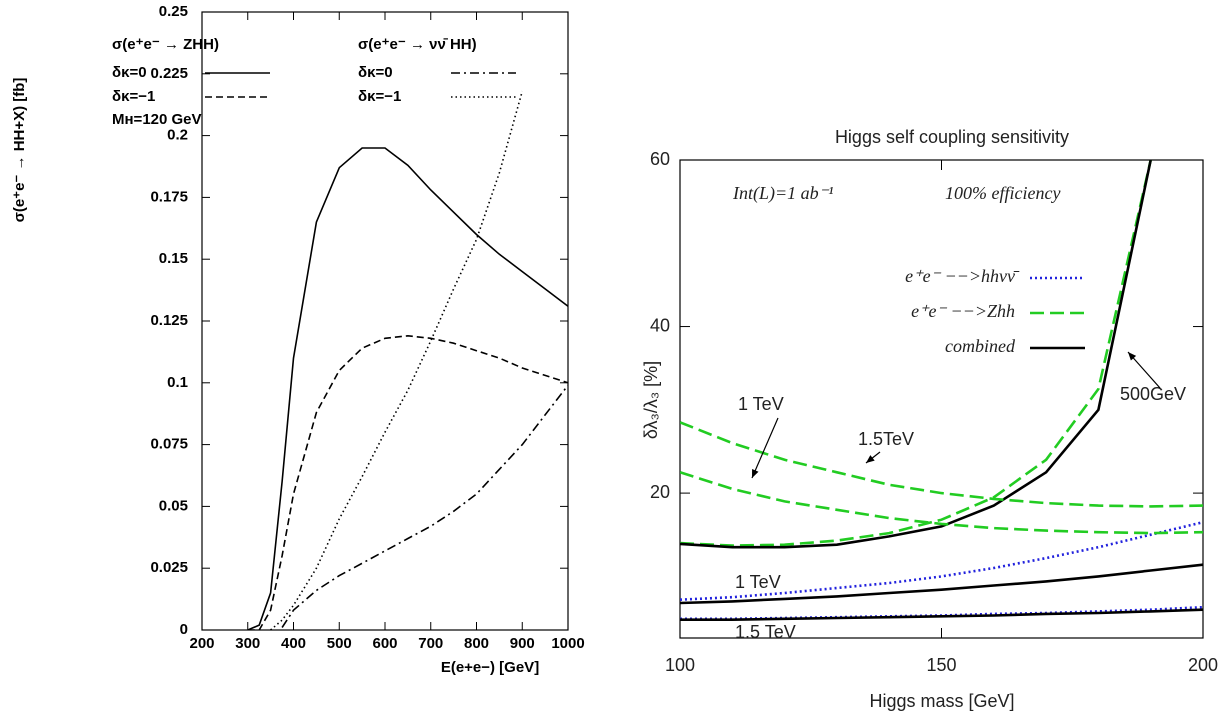 This screenshot has width=1232, height=721. What do you see at coordinates (1002, 193) in the screenshot?
I see `annotation: 100% efficiency` at bounding box center [1002, 193].